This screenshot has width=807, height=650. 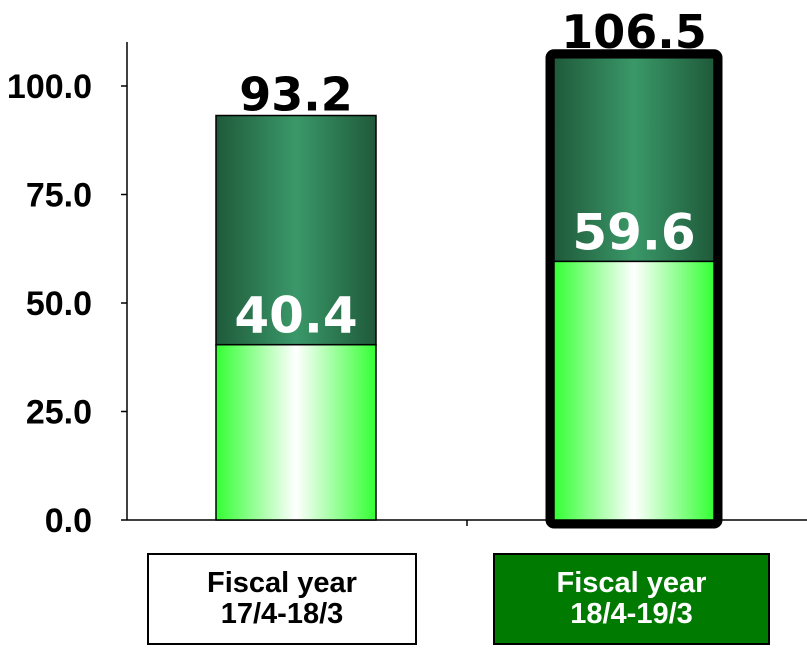 What do you see at coordinates (295, 316) in the screenshot?
I see `segment-value-label: 40.4` at bounding box center [295, 316].